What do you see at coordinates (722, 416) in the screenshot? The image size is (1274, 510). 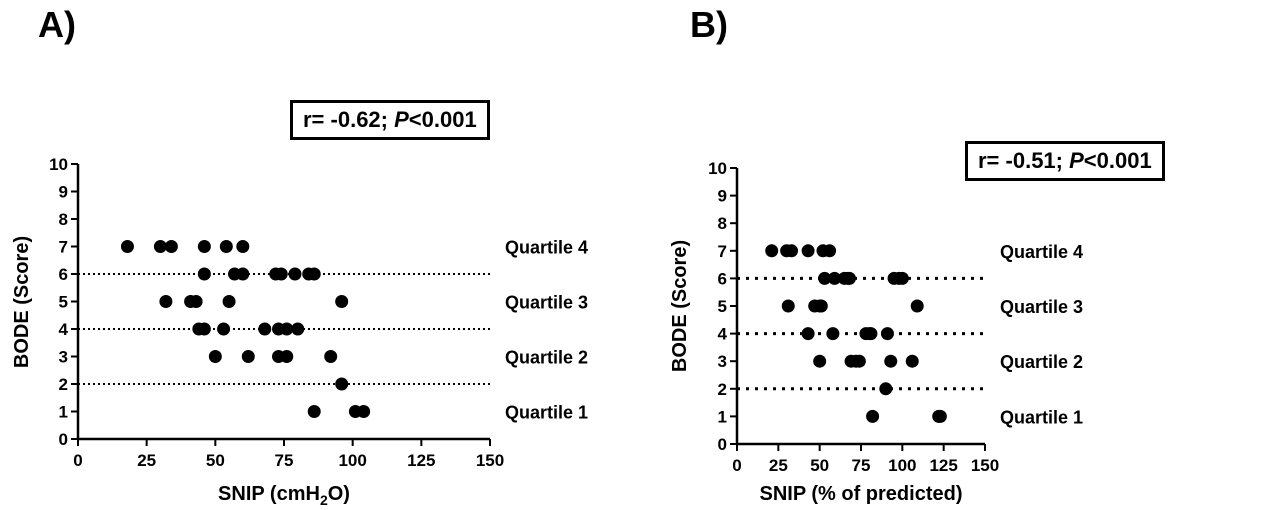 I see `panel-b-y-tick-label: 1` at bounding box center [722, 416].